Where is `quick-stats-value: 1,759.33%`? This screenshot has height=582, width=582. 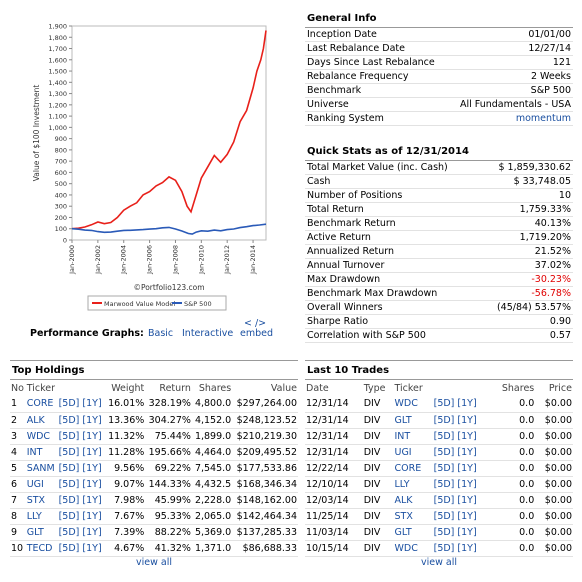 quick-stats-value: 1,759.33% is located at coordinates (545, 209).